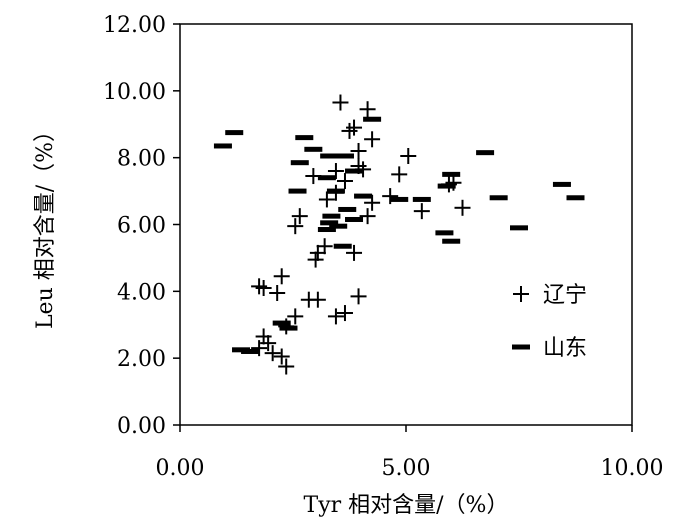  I want to click on x-tick-label: 5.00, so click(406, 468).